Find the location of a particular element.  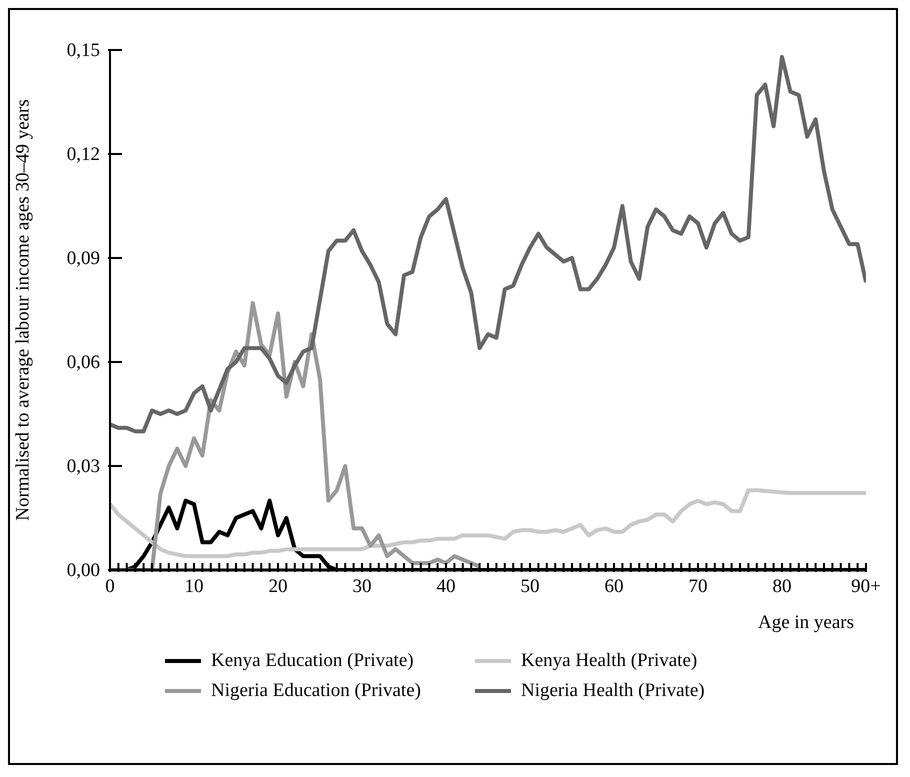

x-axis-title: Age in years is located at coordinates (806, 622).